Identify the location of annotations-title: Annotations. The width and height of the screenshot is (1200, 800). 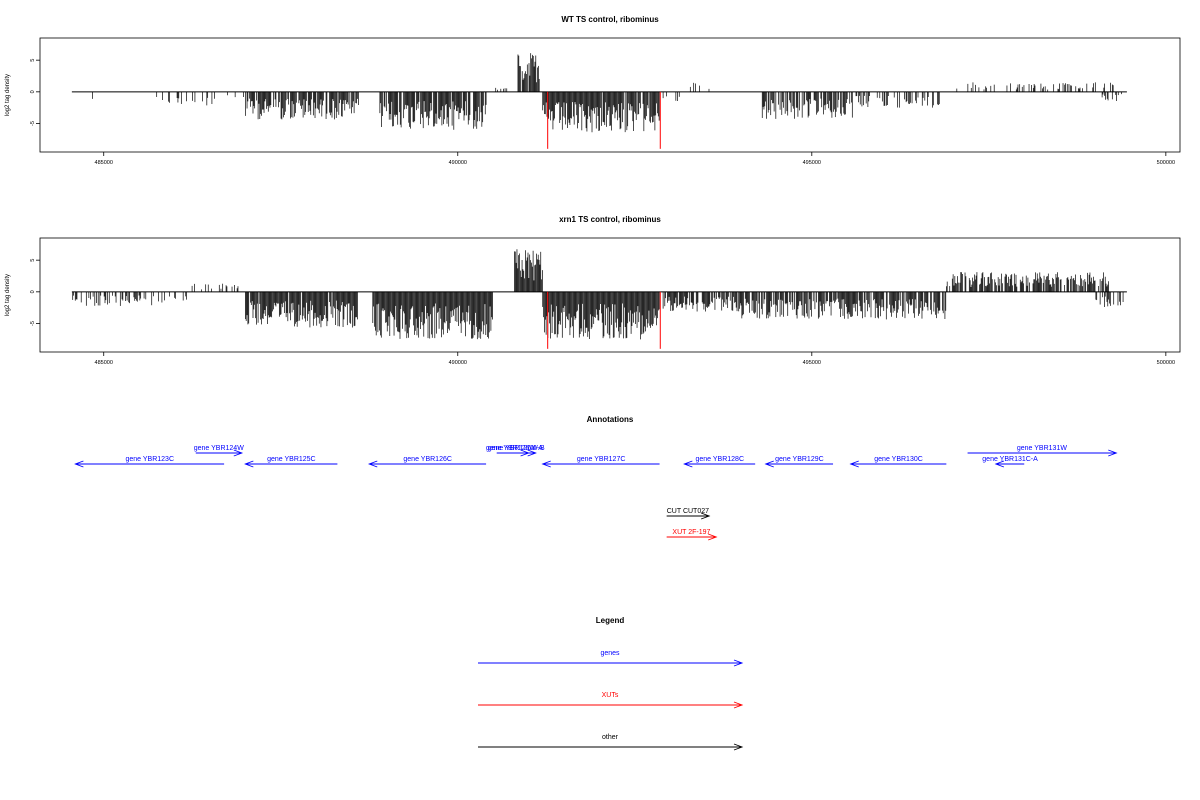
(610, 419).